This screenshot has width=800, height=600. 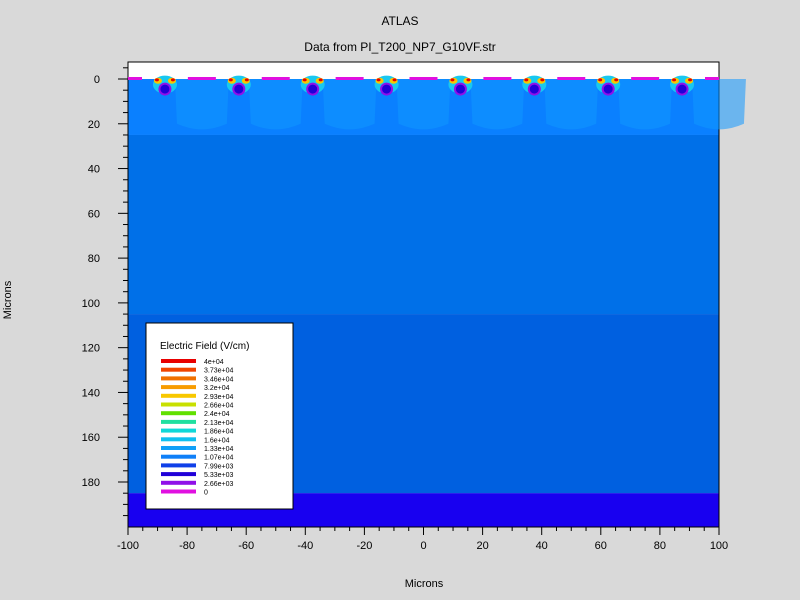 I want to click on y-tick-label: 180, so click(x=91, y=483).